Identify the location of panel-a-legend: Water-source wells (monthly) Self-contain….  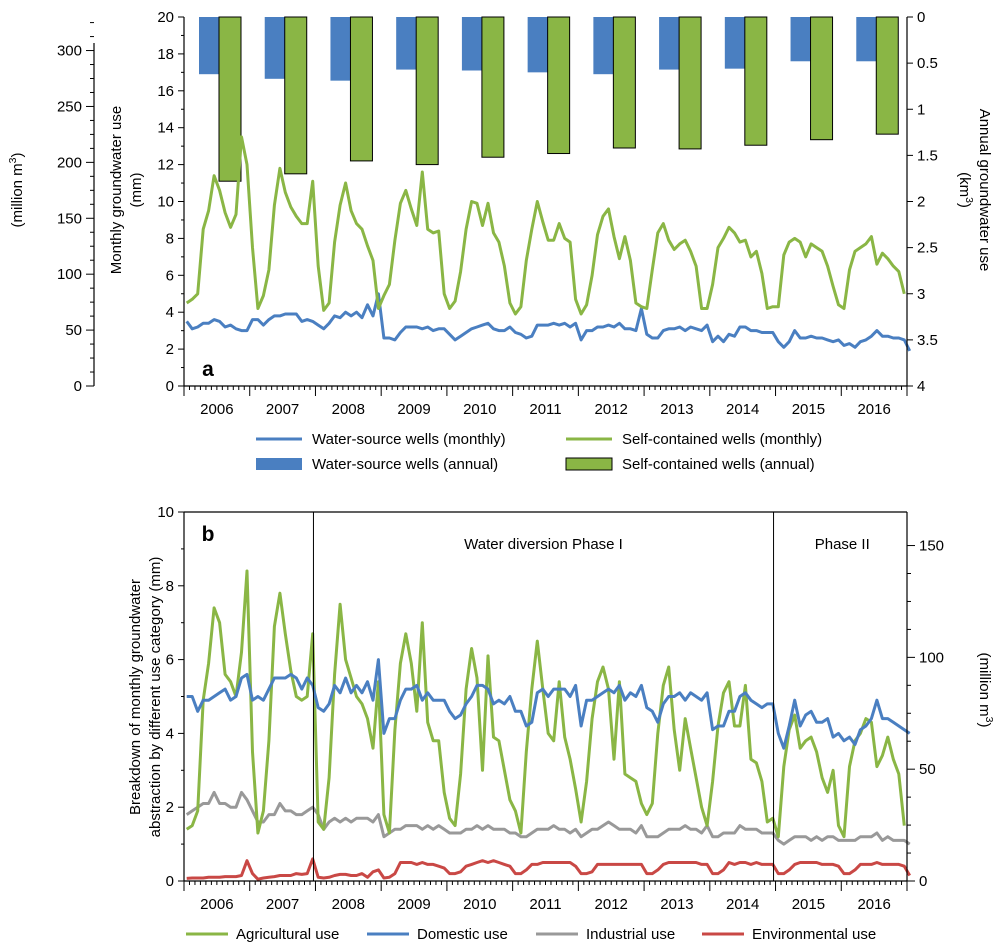
(539, 452).